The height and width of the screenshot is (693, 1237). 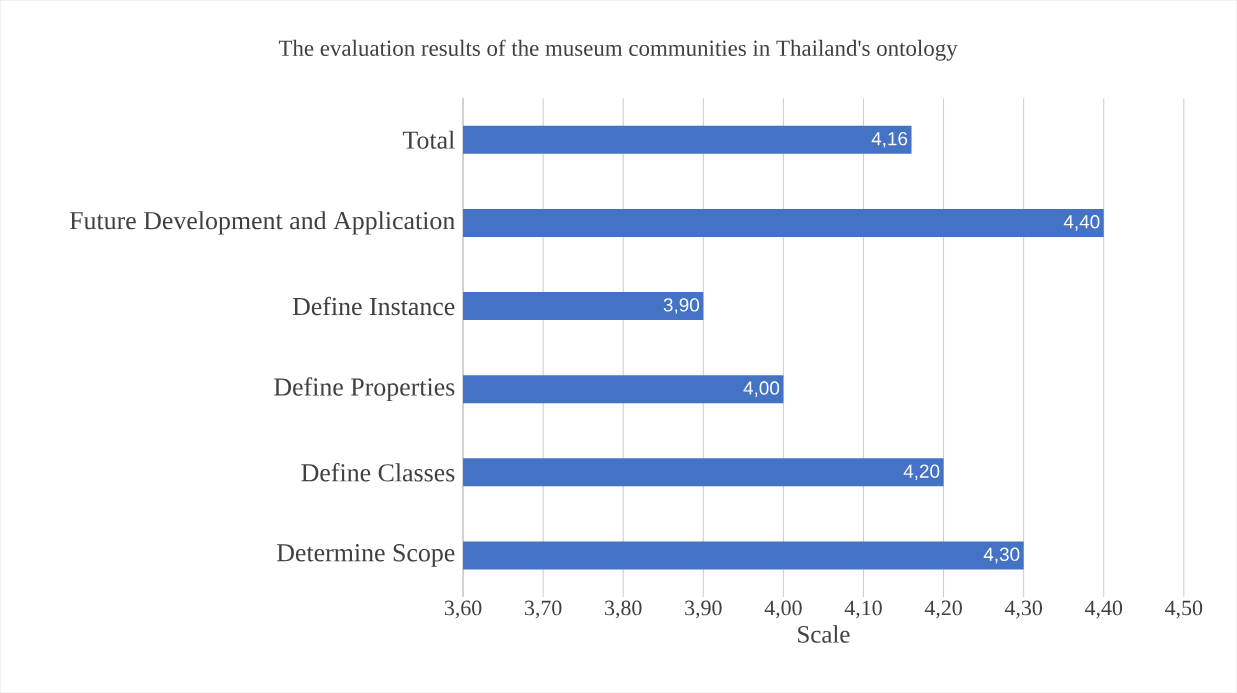 What do you see at coordinates (543, 609) in the screenshot?
I see `x-tick-label: 3,70` at bounding box center [543, 609].